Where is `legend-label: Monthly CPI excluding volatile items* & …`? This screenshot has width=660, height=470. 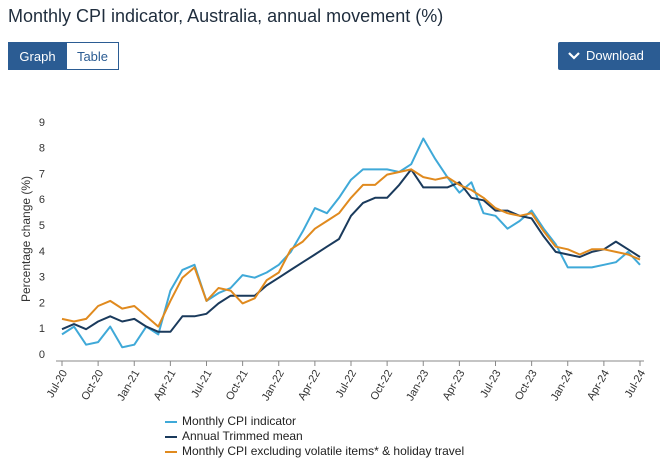 legend-label: Monthly CPI excluding volatile items* & … is located at coordinates (323, 451).